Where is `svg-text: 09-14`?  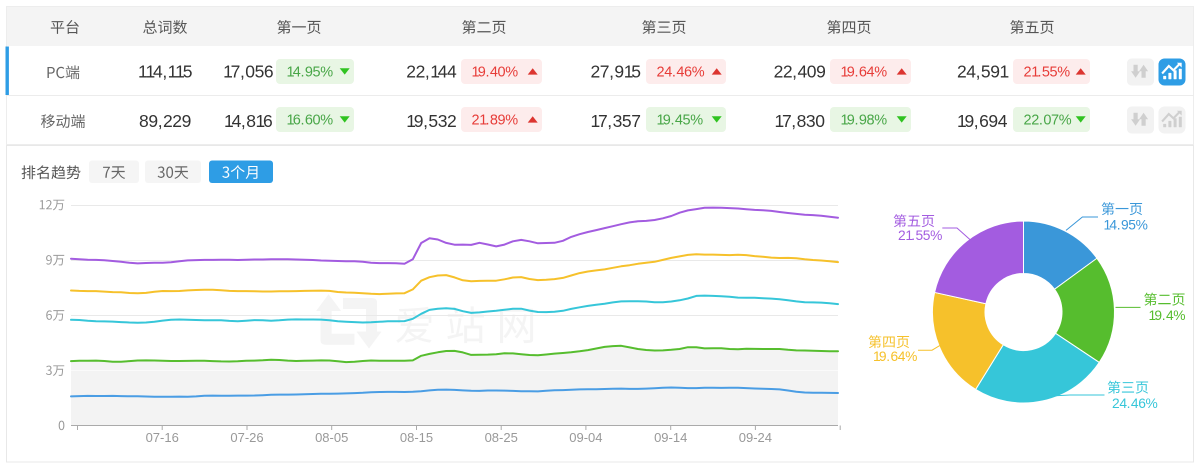
svg-text: 09-14 is located at coordinates (670, 437).